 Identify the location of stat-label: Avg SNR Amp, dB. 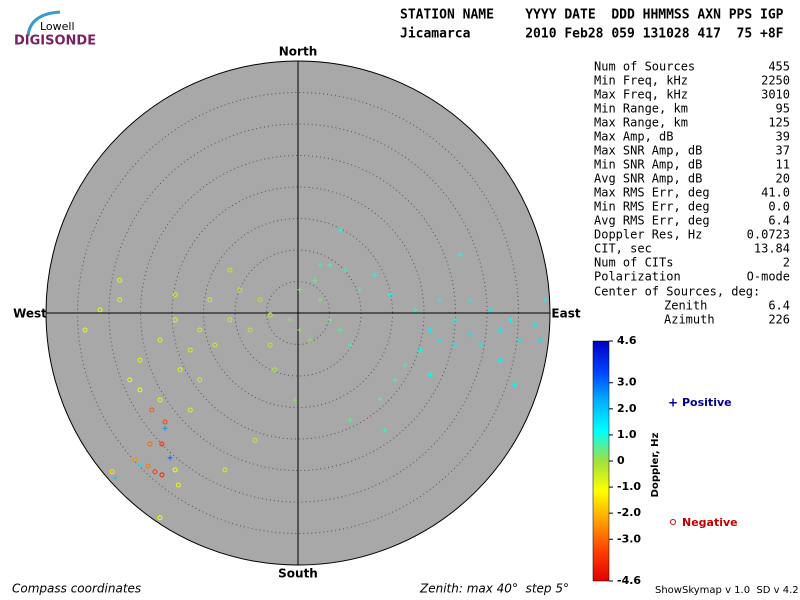
(648, 179).